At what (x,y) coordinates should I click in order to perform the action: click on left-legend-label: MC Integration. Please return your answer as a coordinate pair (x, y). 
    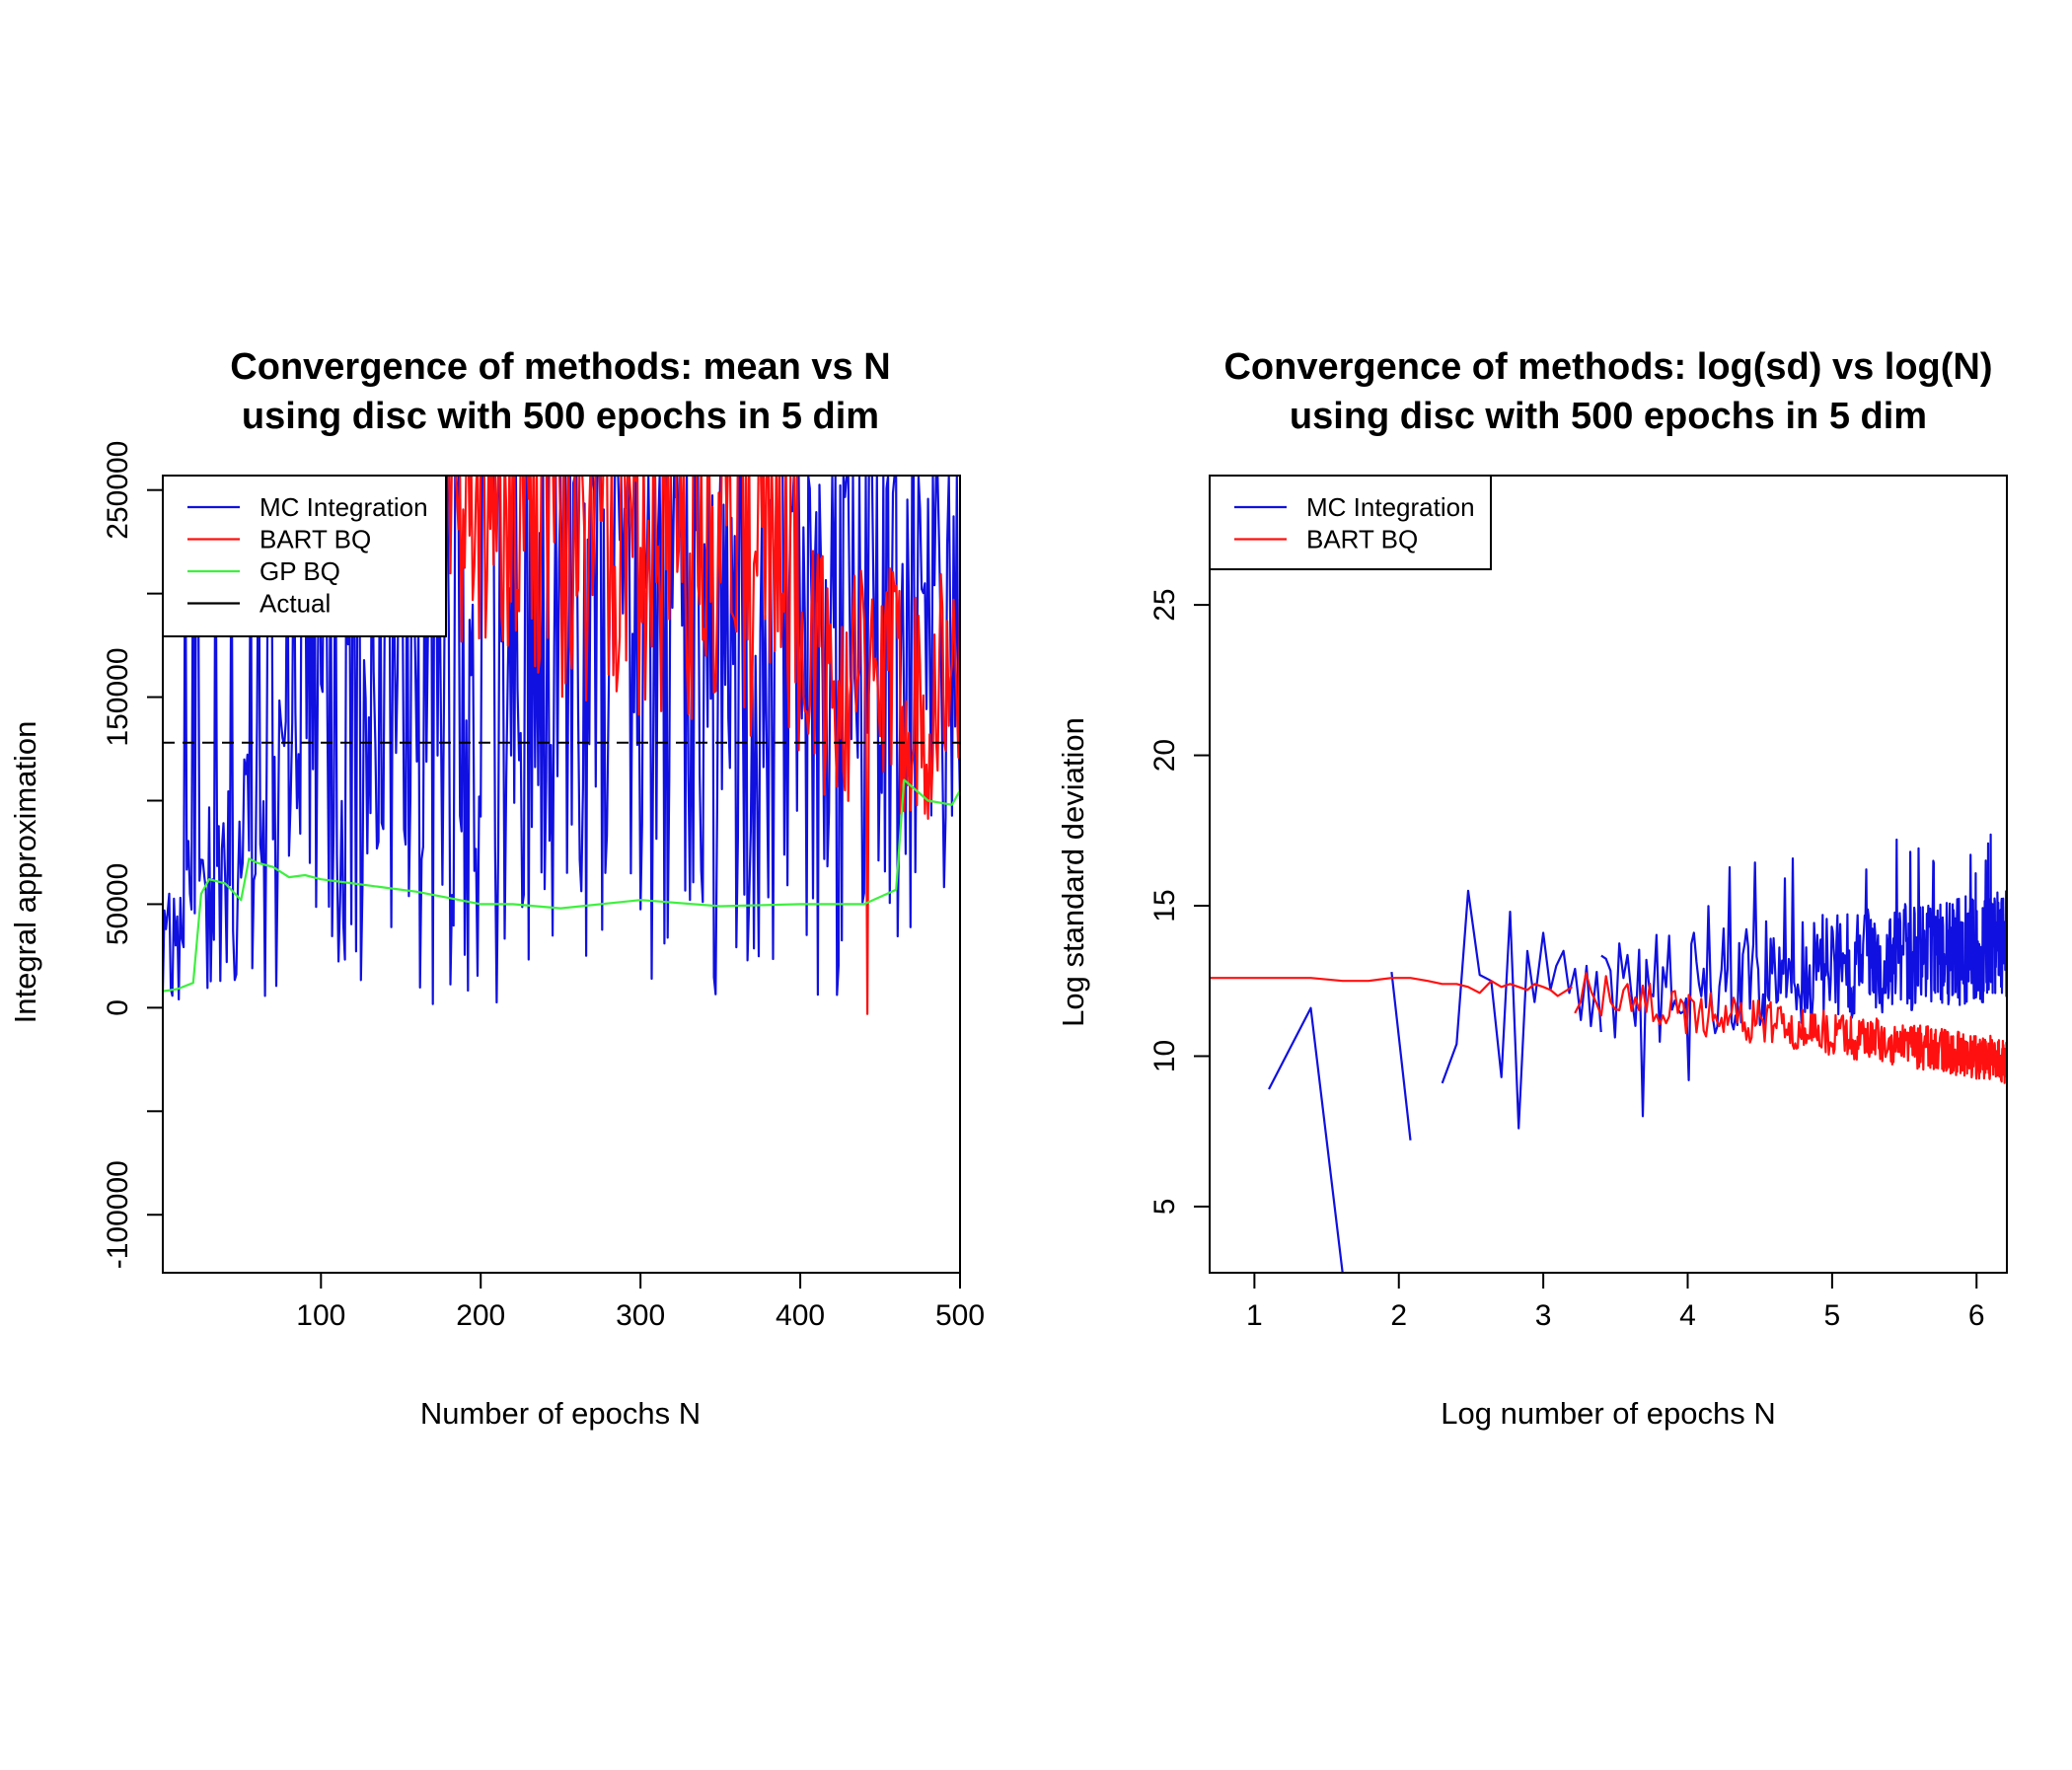
    Looking at the image, I should click on (344, 507).